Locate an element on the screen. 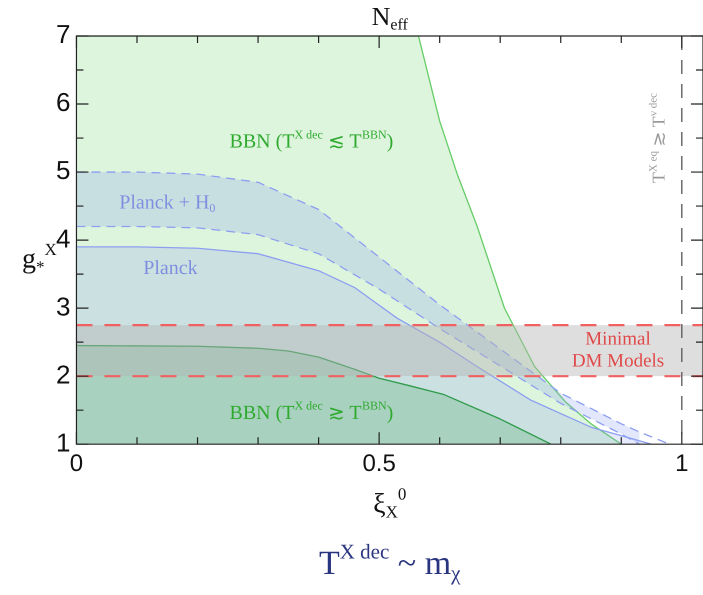 This screenshot has height=595, width=703. y-tick-label: 2 is located at coordinates (63, 374).